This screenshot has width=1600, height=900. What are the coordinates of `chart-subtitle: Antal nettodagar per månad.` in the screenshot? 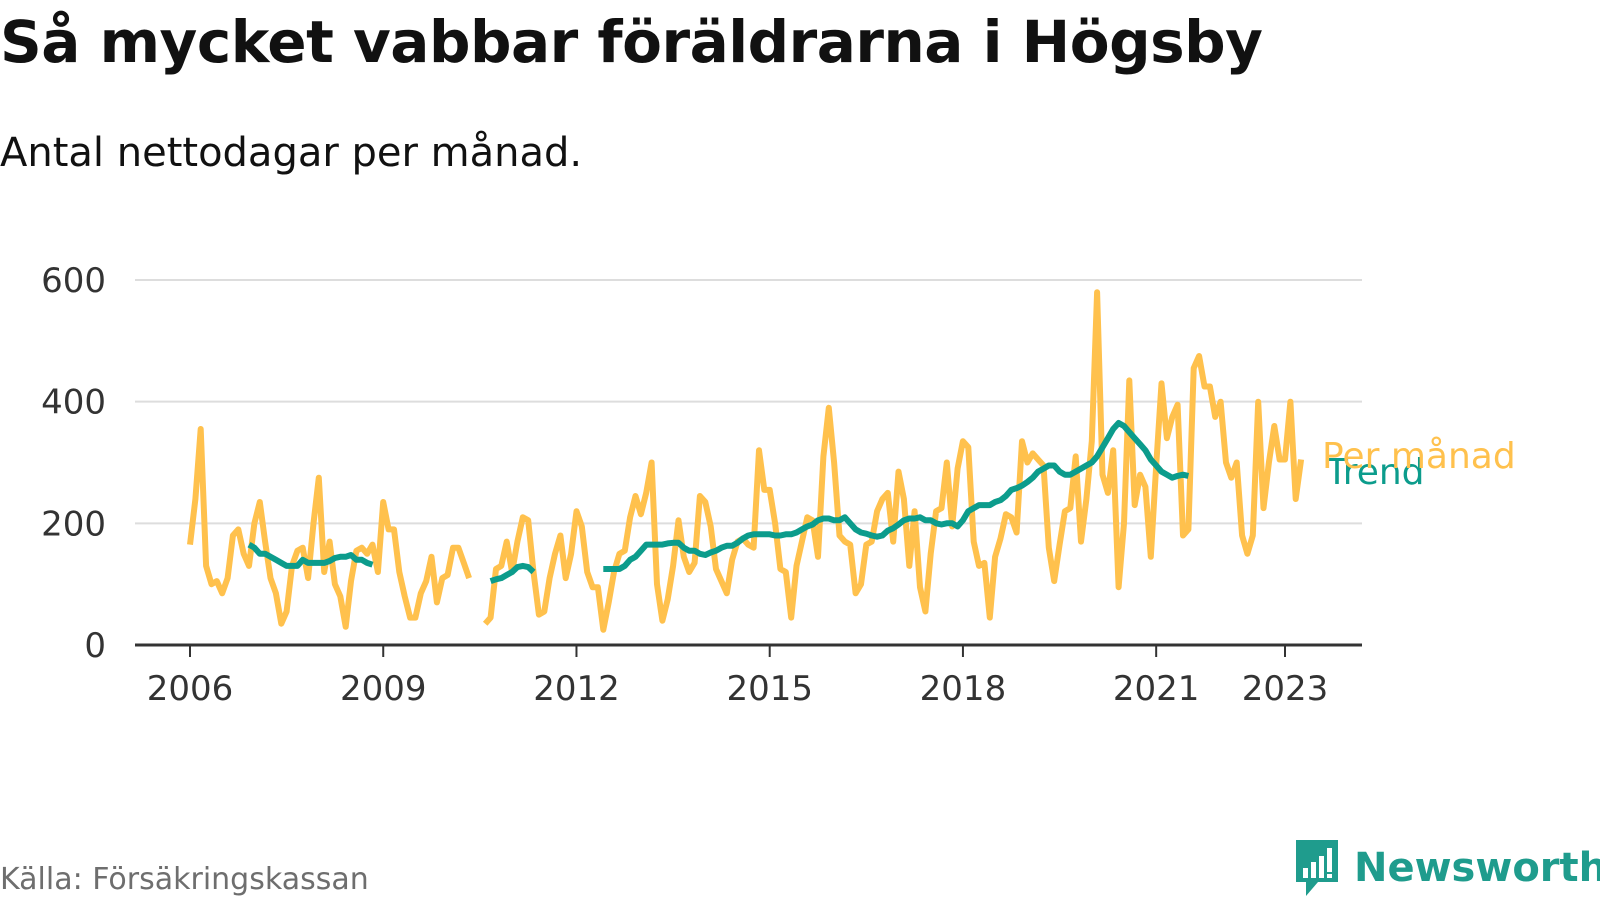 It's located at (291, 153).